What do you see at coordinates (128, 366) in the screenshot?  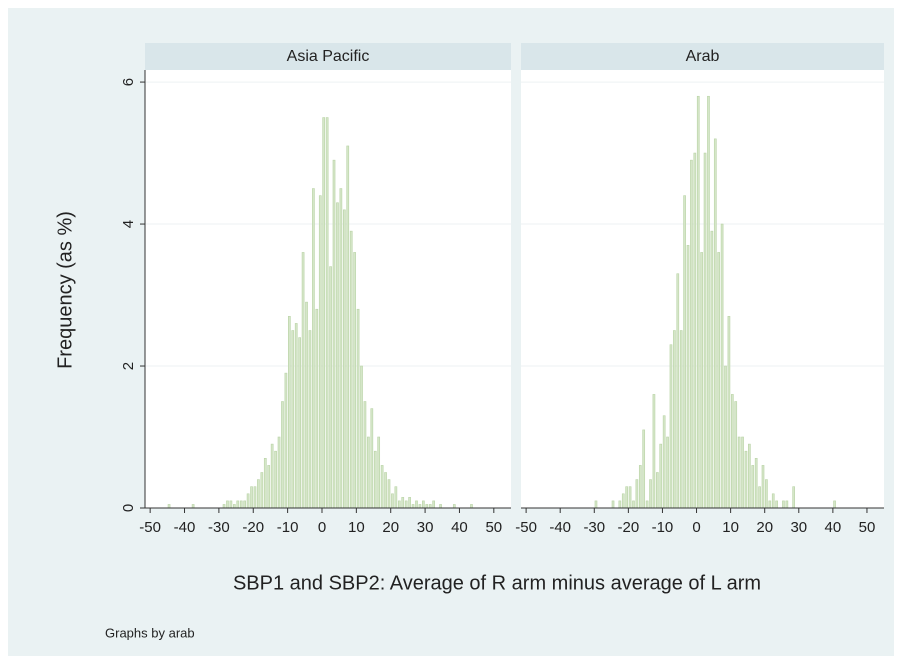 I see `y-tick-label: 2` at bounding box center [128, 366].